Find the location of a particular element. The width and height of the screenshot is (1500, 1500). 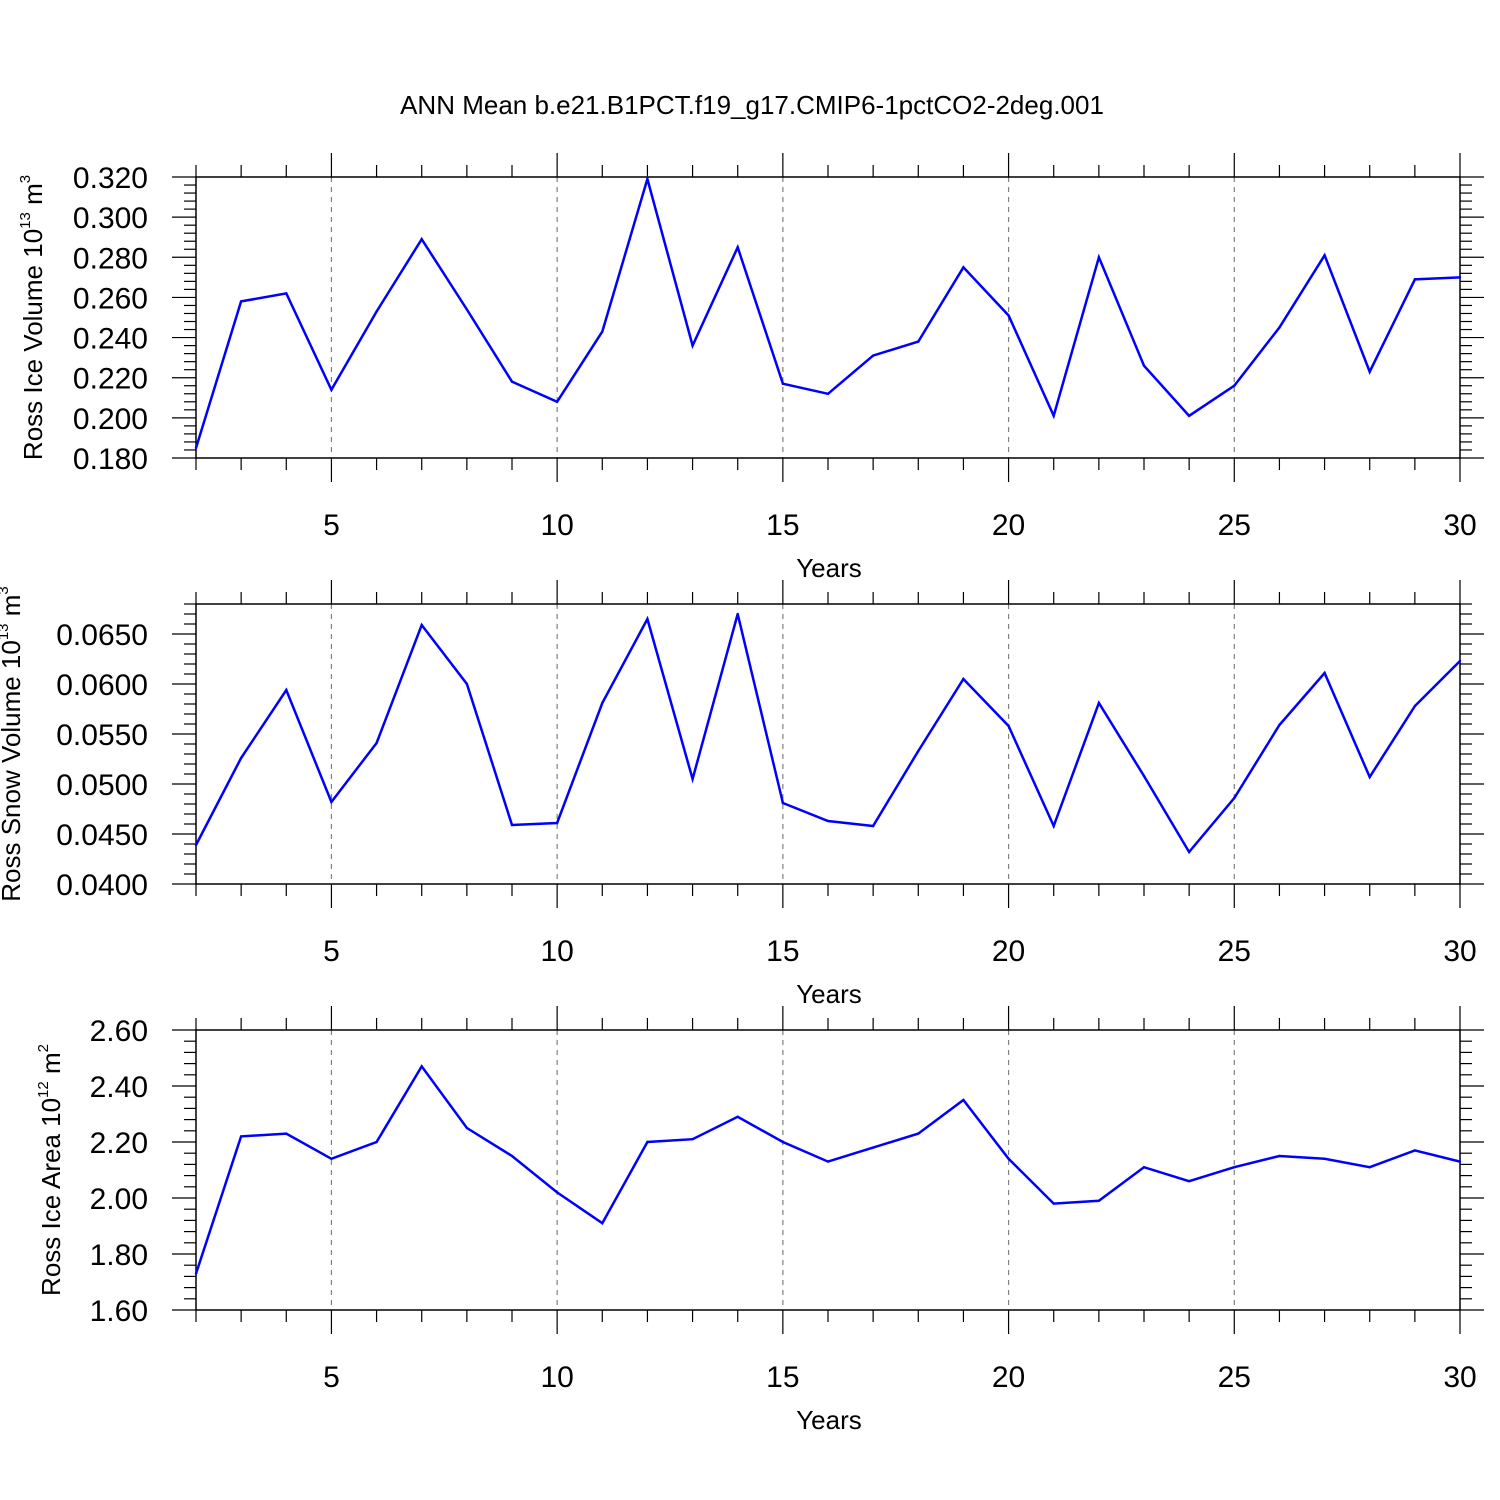

y-tick-label: 2.20 is located at coordinates (119, 1143).